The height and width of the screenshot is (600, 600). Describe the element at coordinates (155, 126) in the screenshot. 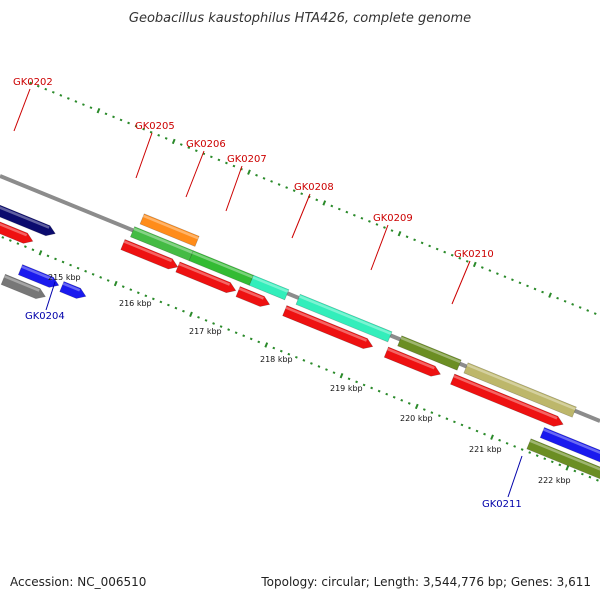

I see `gene-label-gk0205: GK0205` at that location.